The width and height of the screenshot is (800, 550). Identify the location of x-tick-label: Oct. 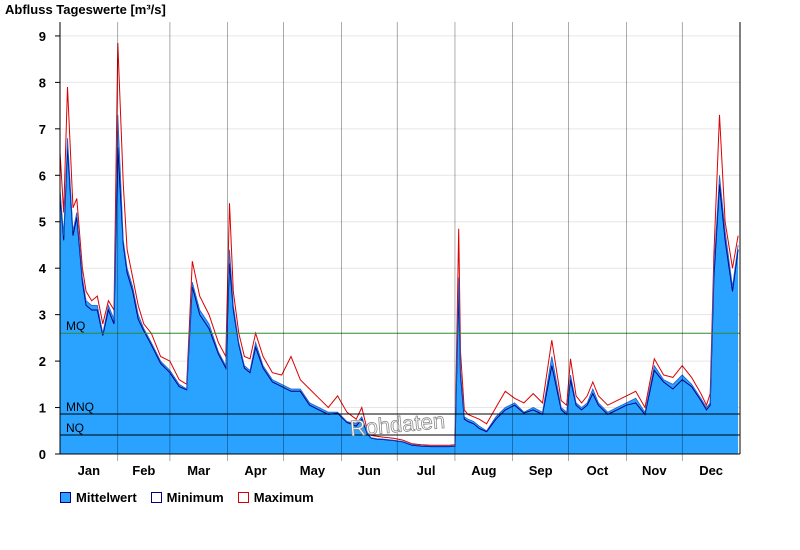
(598, 470).